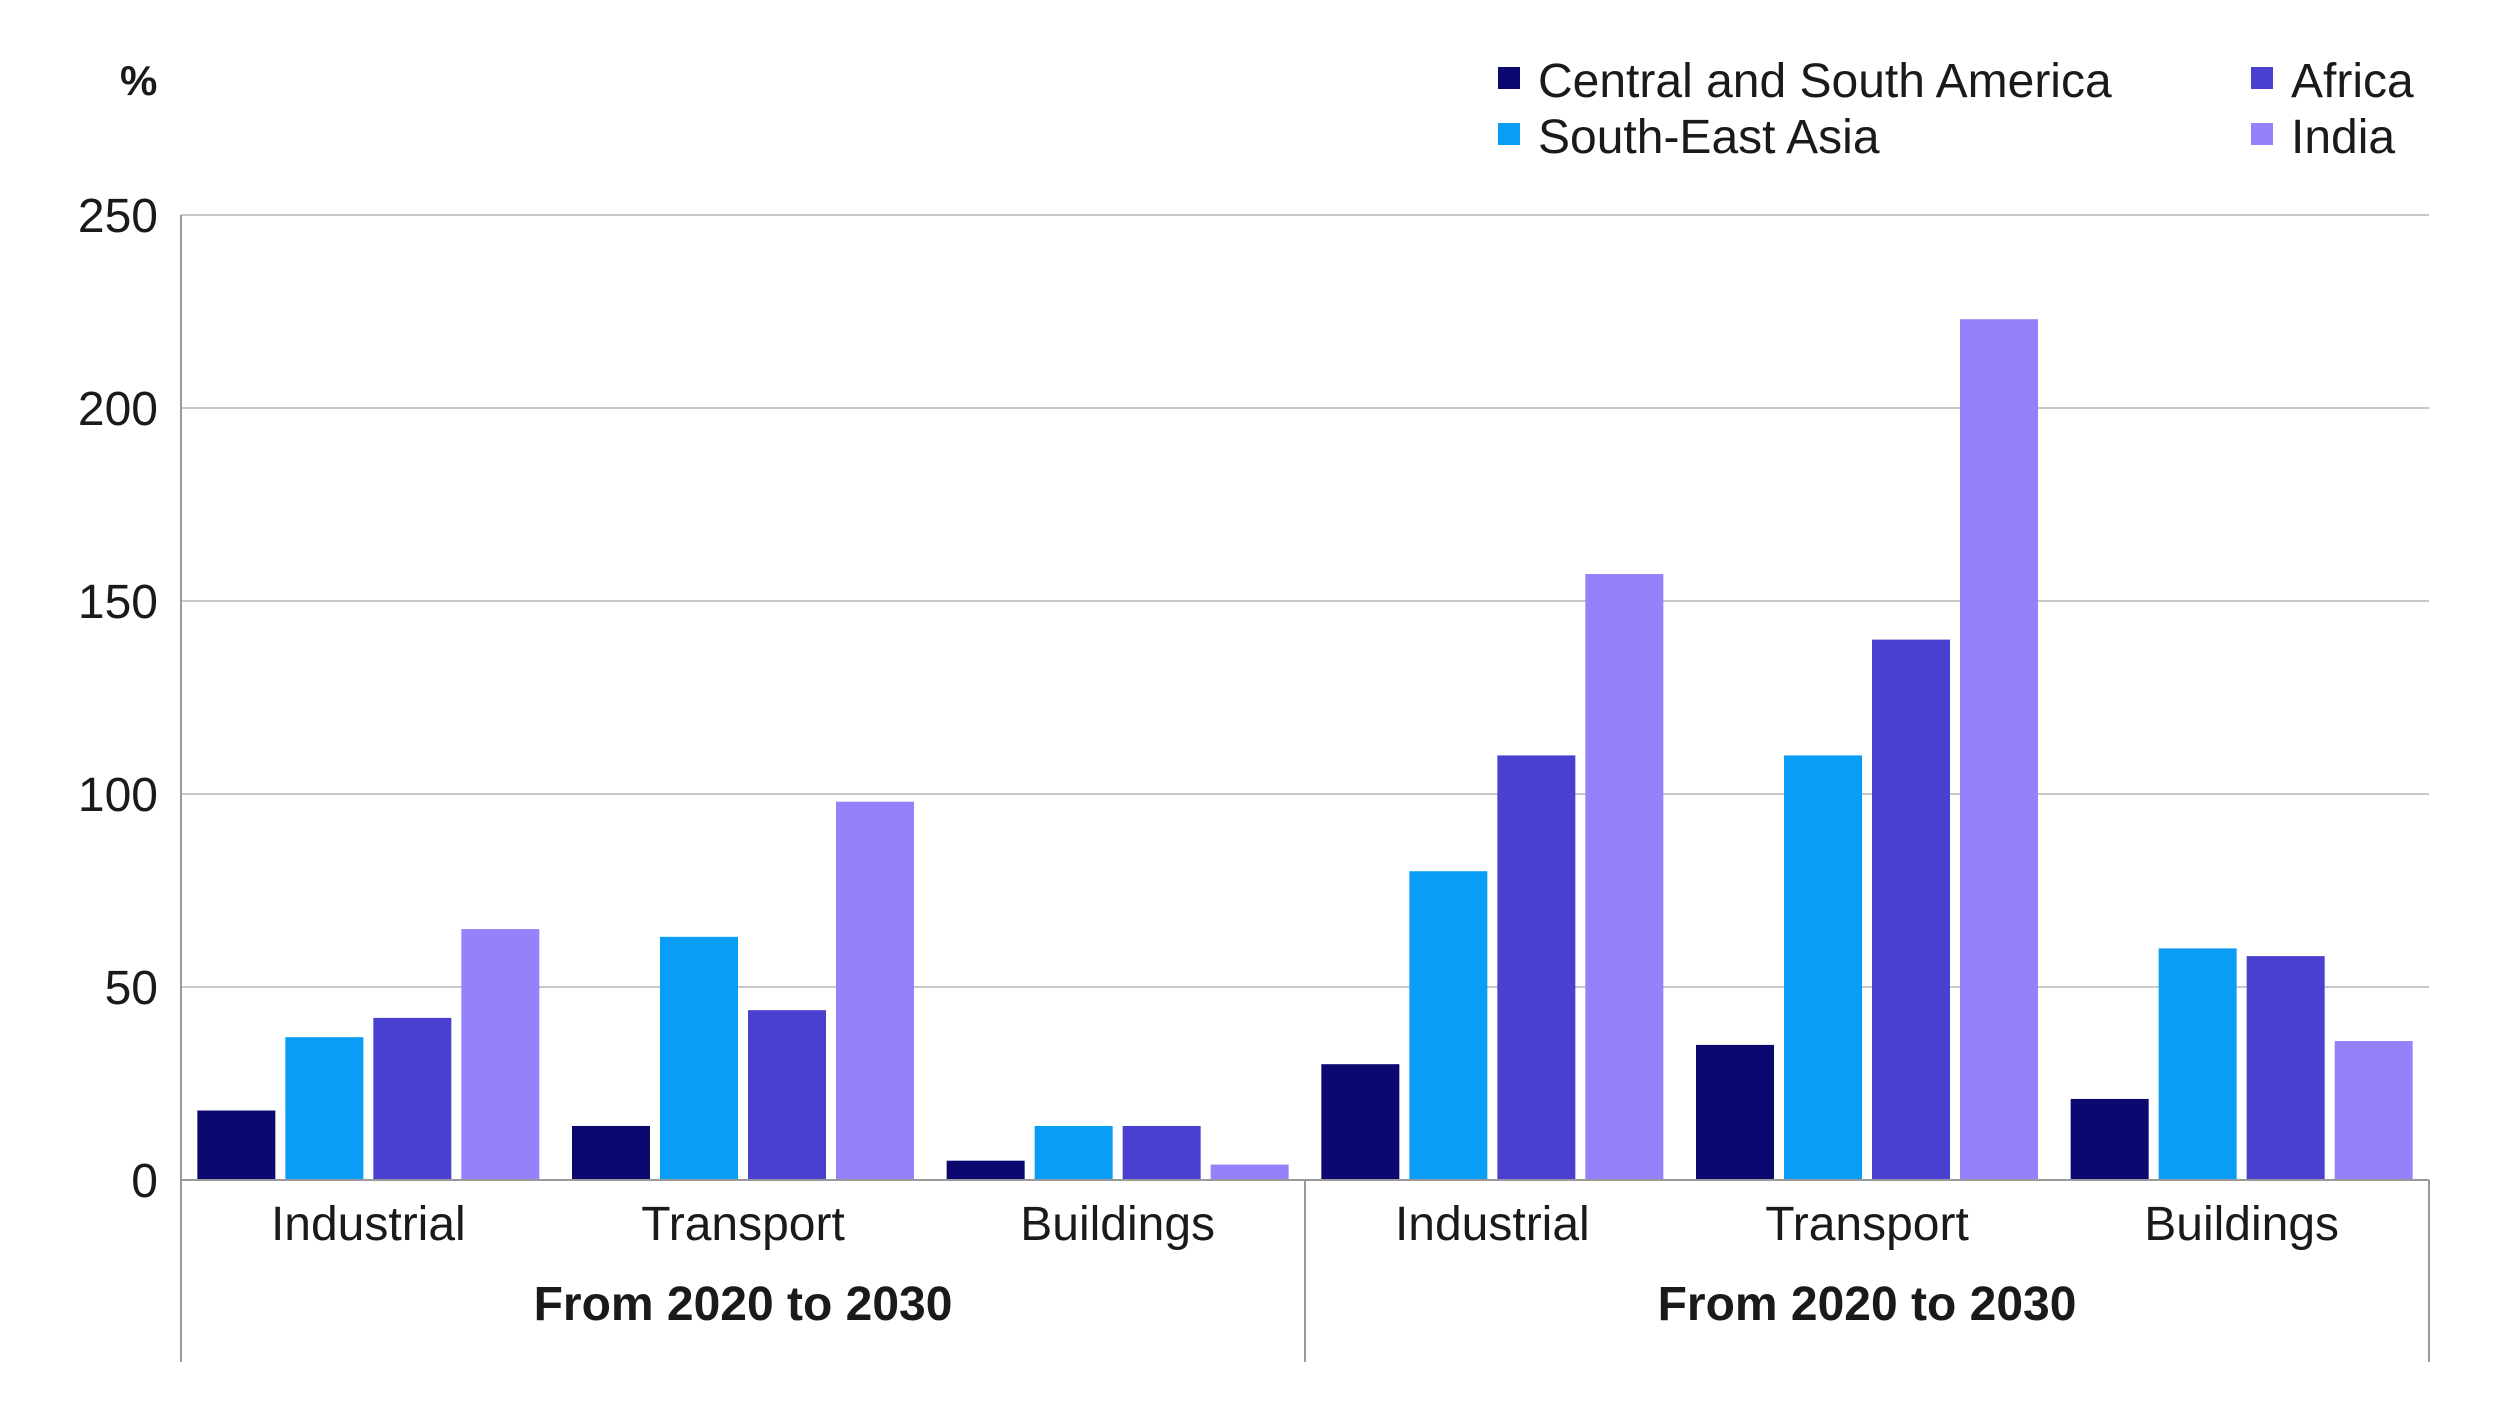 The image size is (2496, 1404). What do you see at coordinates (1709, 137) in the screenshot?
I see `legend-label: South-East Asia` at bounding box center [1709, 137].